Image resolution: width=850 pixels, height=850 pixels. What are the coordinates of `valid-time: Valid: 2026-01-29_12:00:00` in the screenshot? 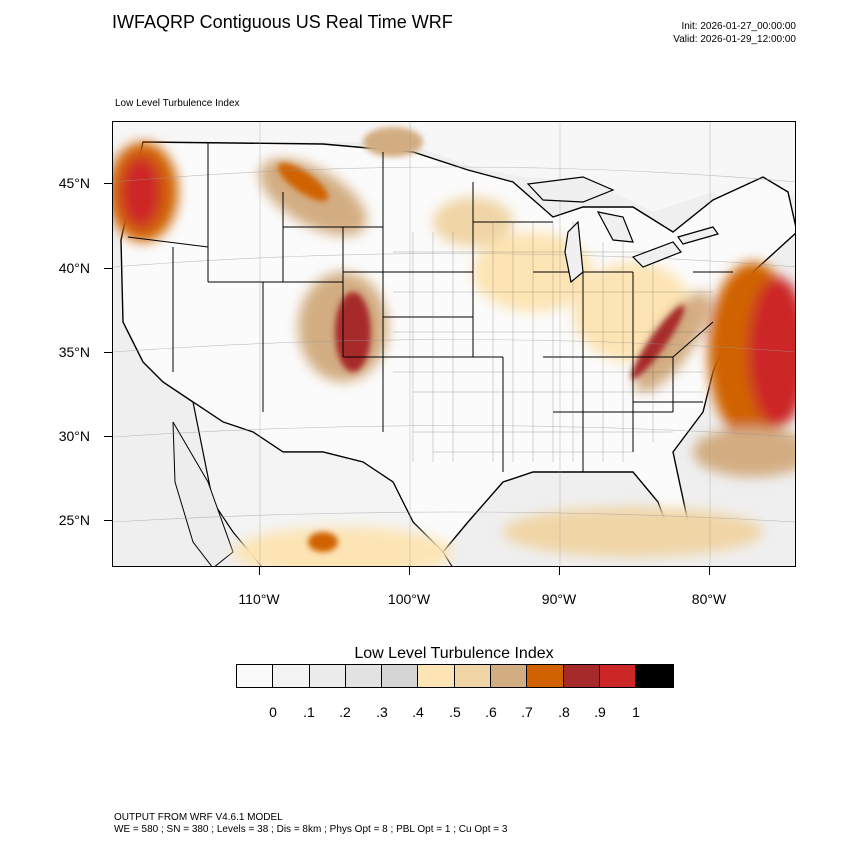 It's located at (734, 39).